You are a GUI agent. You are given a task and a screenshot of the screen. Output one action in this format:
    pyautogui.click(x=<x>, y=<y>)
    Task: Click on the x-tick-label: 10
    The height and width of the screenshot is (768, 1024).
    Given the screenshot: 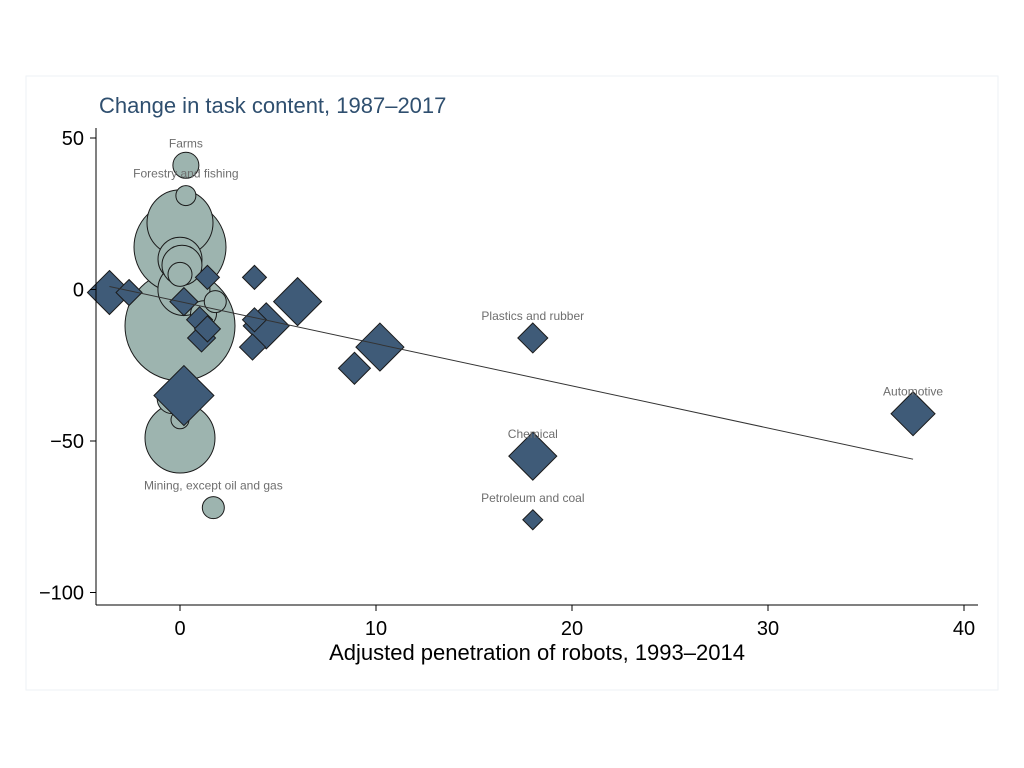 What is the action you would take?
    pyautogui.click(x=376, y=629)
    